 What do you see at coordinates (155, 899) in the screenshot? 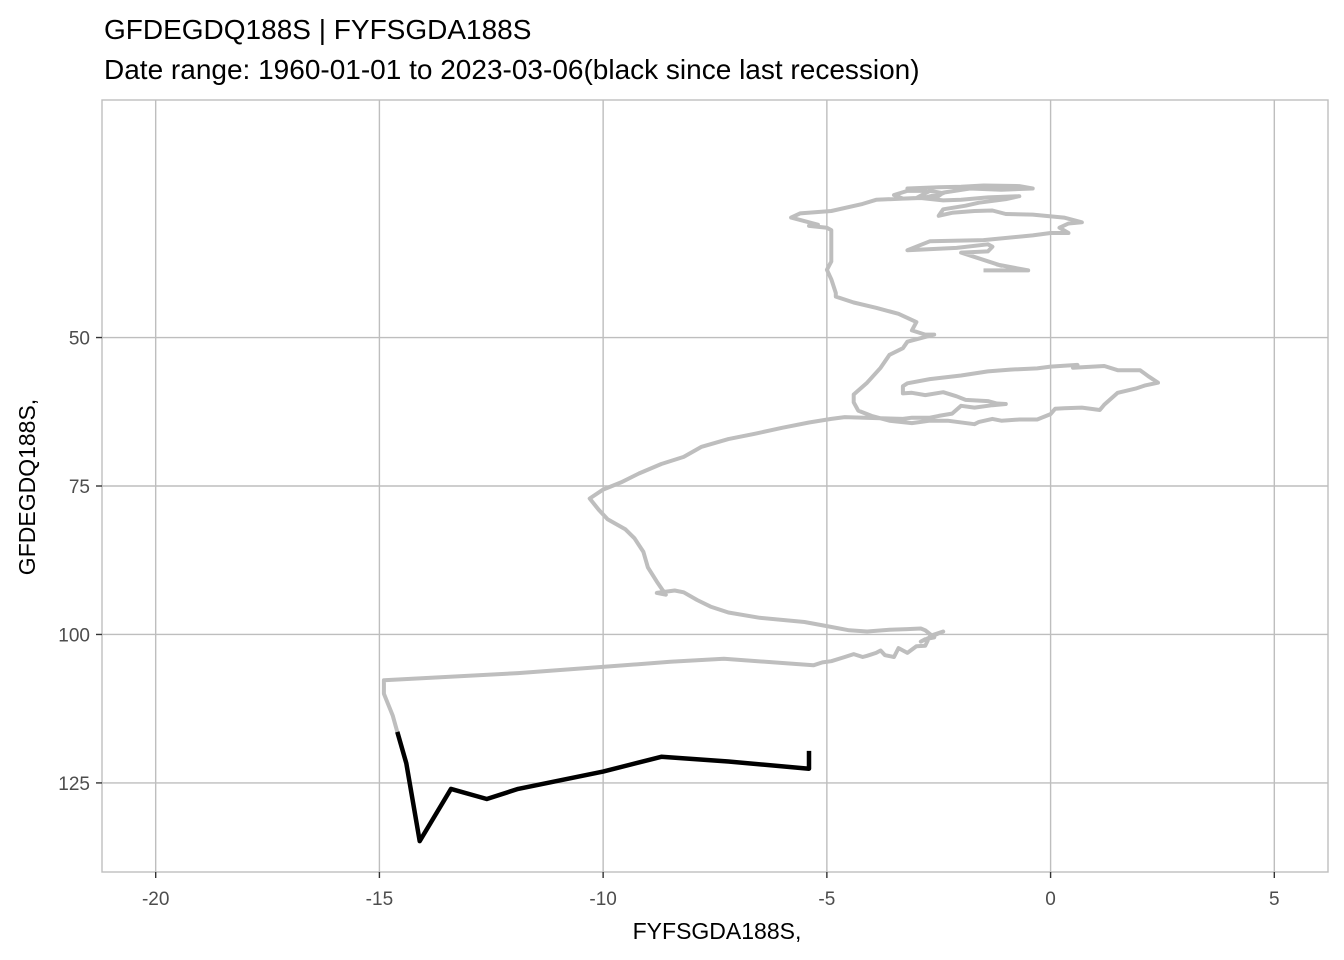
I see `x-tick-label: -20` at bounding box center [155, 899].